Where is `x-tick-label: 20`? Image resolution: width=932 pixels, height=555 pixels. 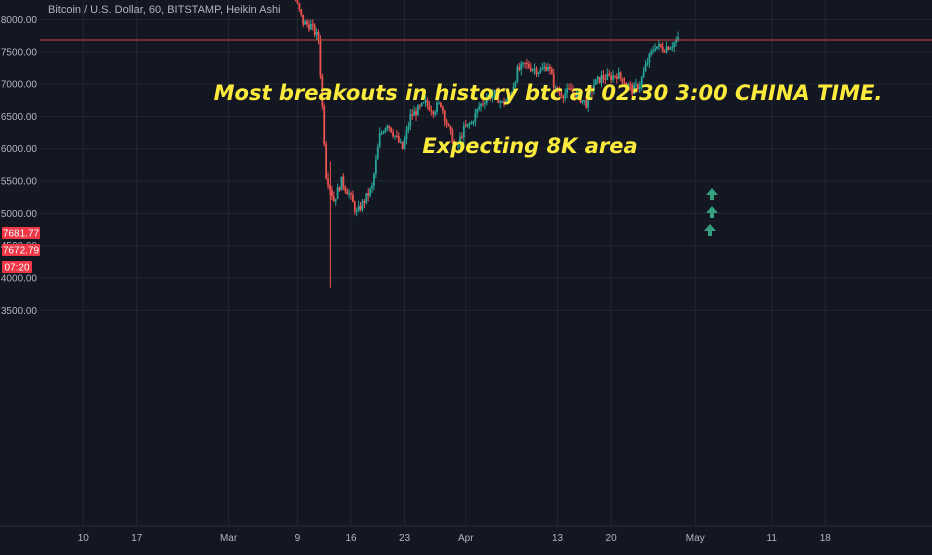
x-tick-label: 20 is located at coordinates (612, 538).